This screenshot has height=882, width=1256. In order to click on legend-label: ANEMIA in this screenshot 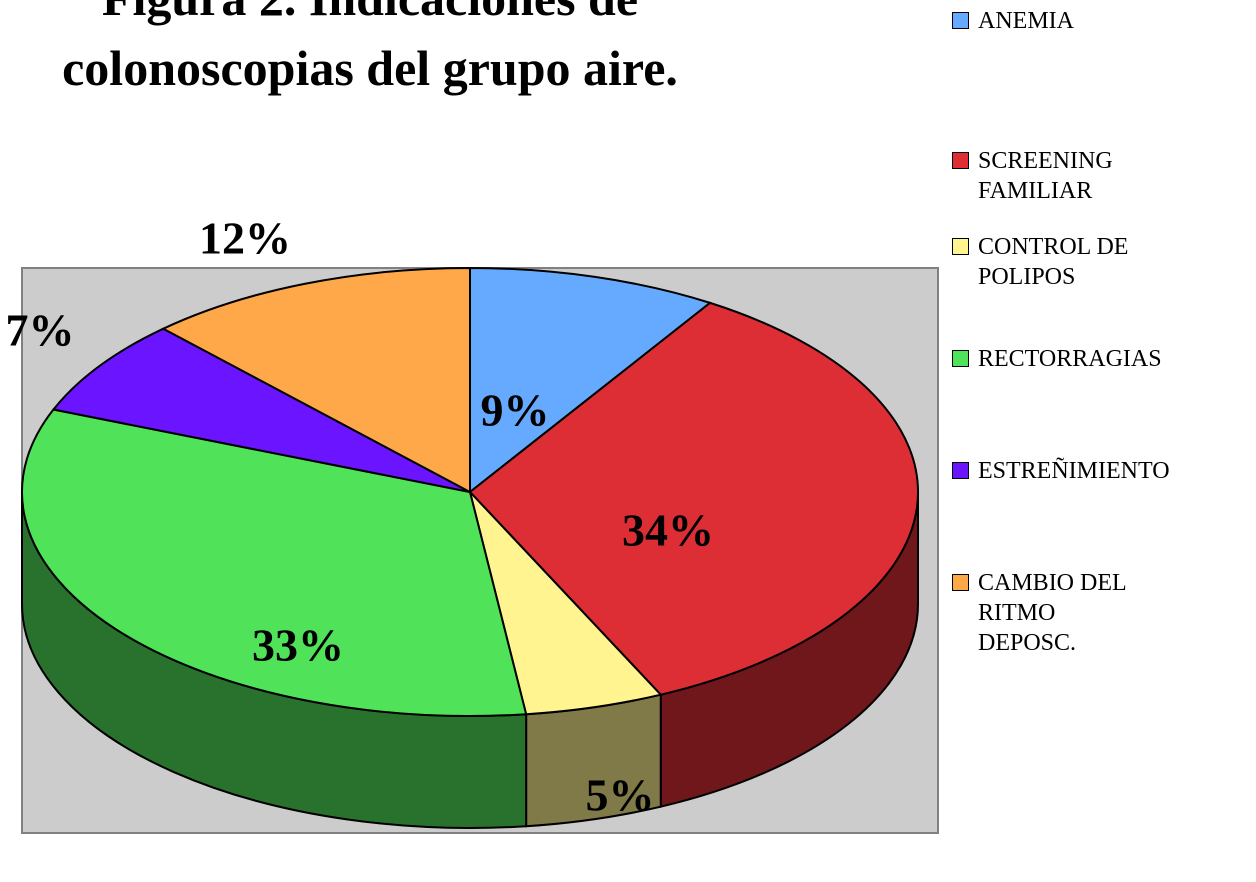, I will do `click(1026, 21)`.